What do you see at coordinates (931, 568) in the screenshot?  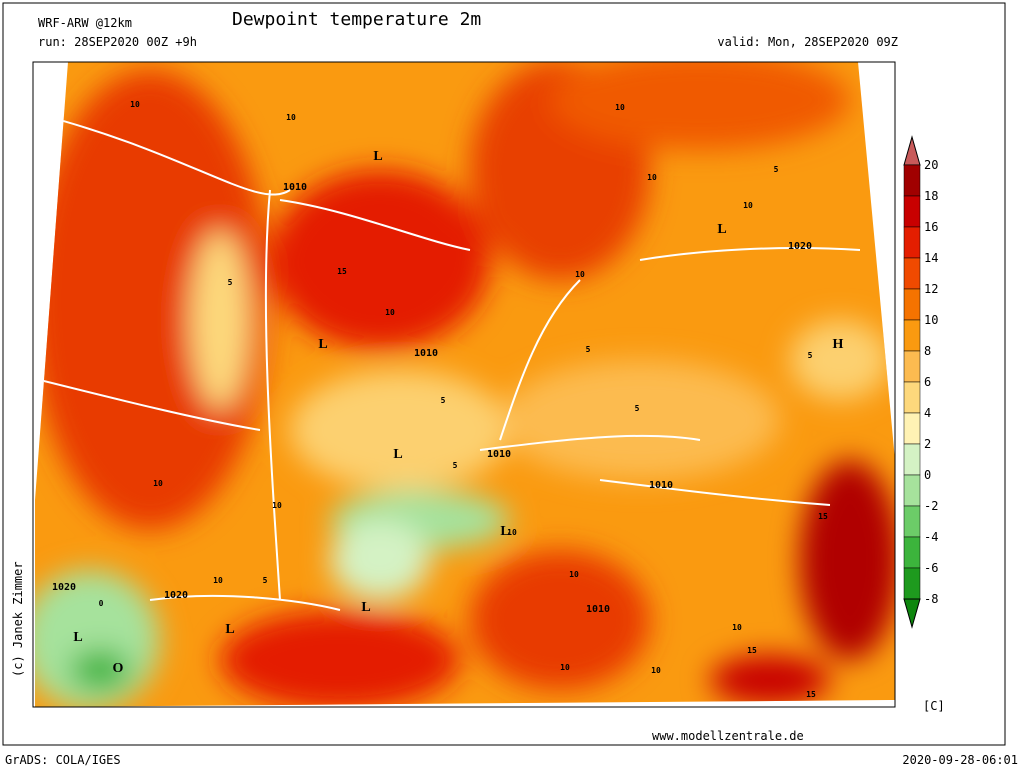 I see `colorbar-label: -6` at bounding box center [931, 568].